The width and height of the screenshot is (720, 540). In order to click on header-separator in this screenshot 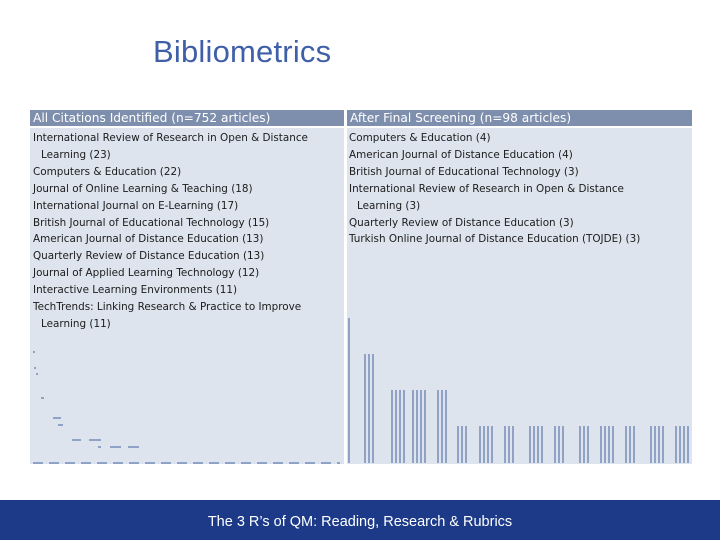, I will do `click(361, 127)`.